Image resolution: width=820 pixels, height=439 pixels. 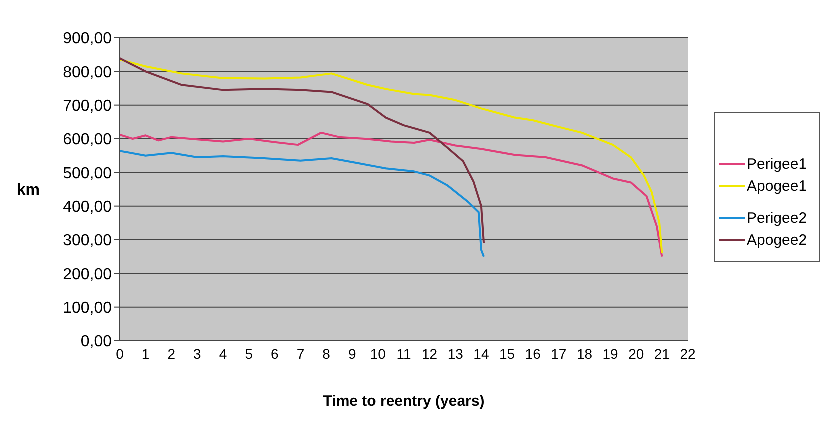 What do you see at coordinates (303, 204) in the screenshot?
I see `line-series` at bounding box center [303, 204].